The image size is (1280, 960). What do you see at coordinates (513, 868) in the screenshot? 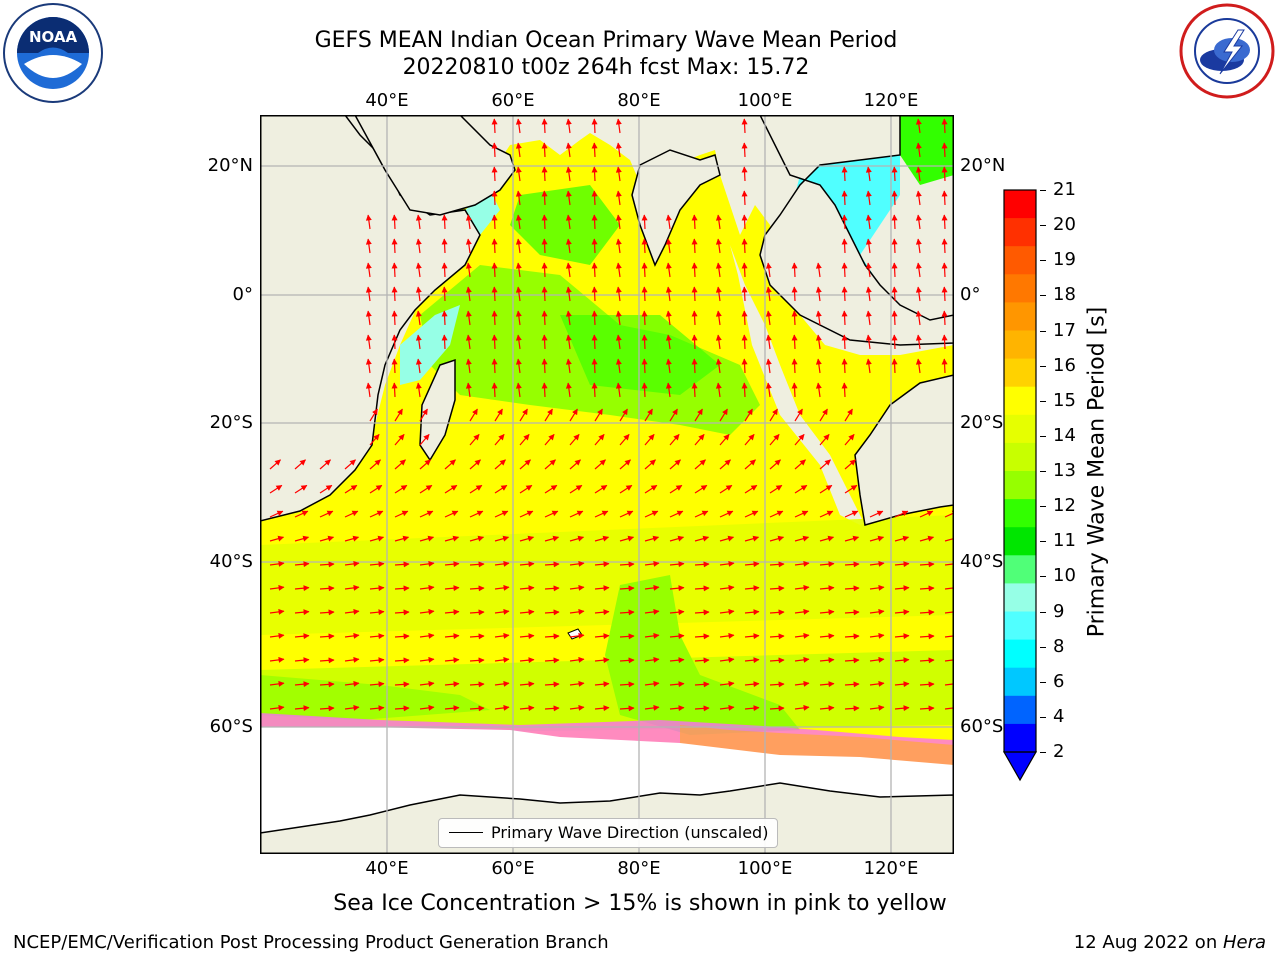
I see `lon-tick-bottom: 60°E` at bounding box center [513, 868].